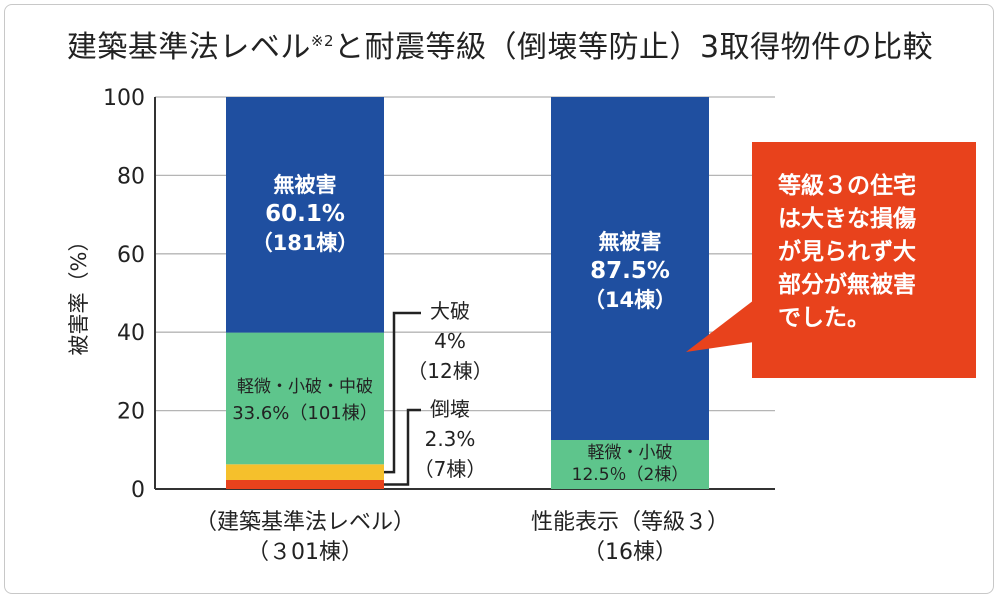 This screenshot has height=600, width=1000. What do you see at coordinates (79, 293) in the screenshot?
I see `y-axis-label: 被害率（%）` at bounding box center [79, 293].